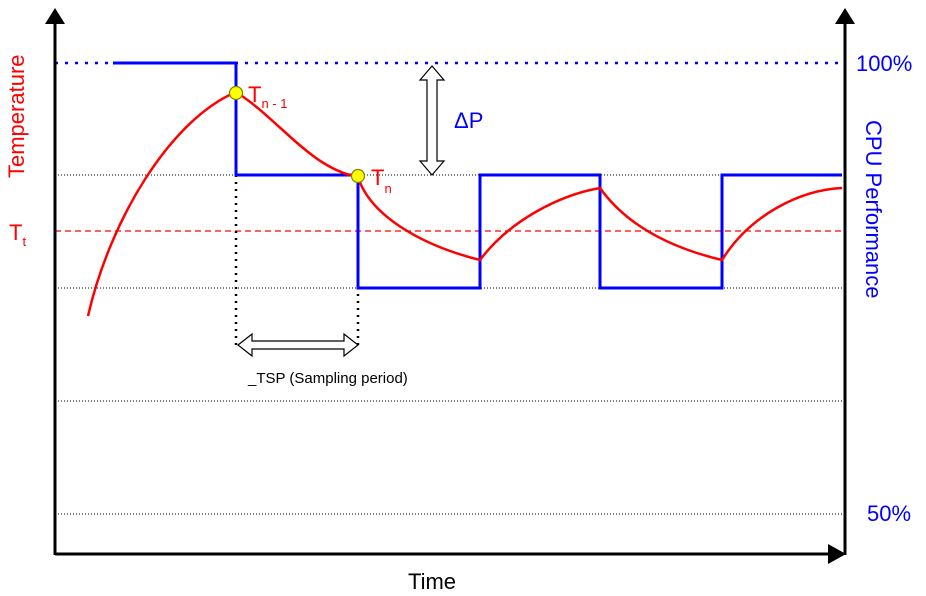 The image size is (926, 596). Describe the element at coordinates (327, 378) in the screenshot. I see `sampling-period-label: _TSP (Sampling period)` at that location.